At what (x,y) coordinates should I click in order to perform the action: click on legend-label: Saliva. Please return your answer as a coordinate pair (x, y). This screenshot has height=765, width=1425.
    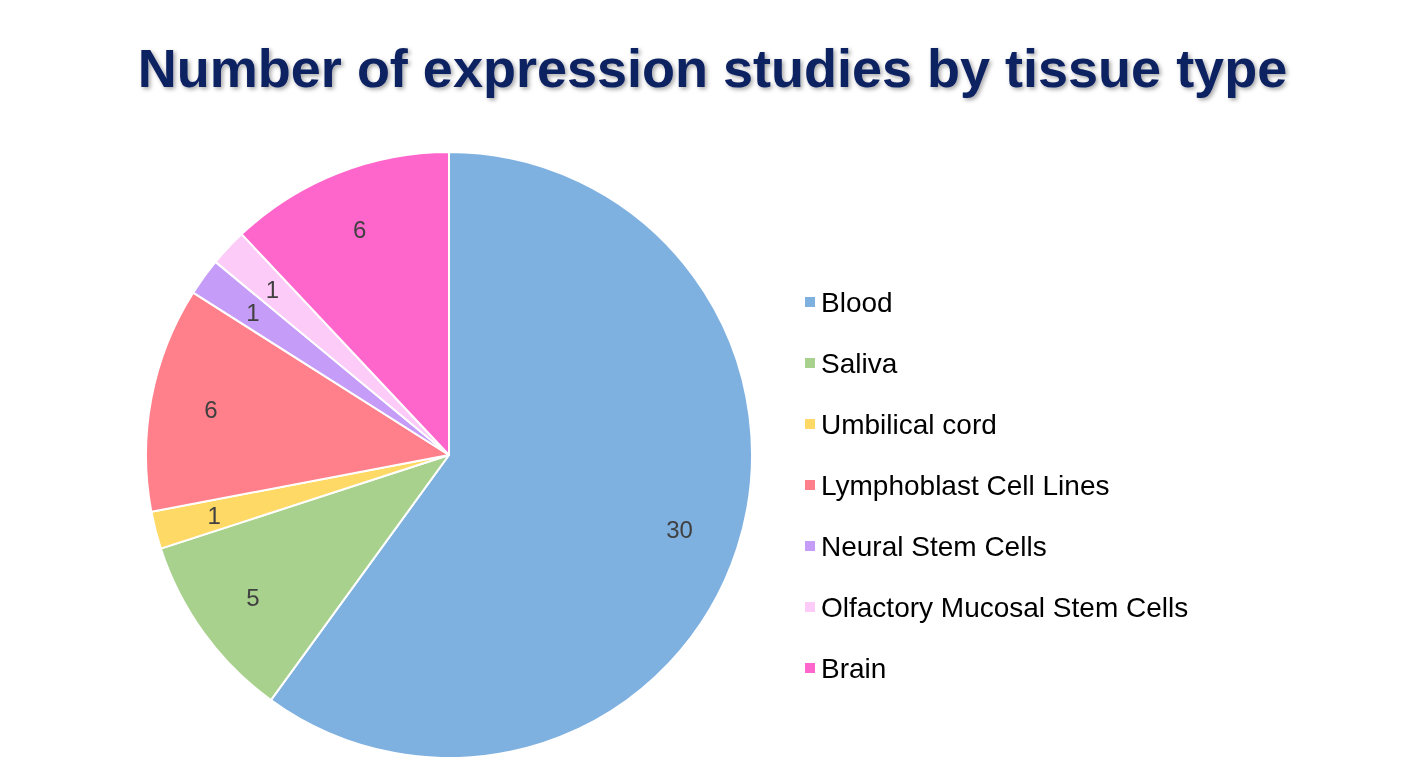
    Looking at the image, I should click on (859, 363).